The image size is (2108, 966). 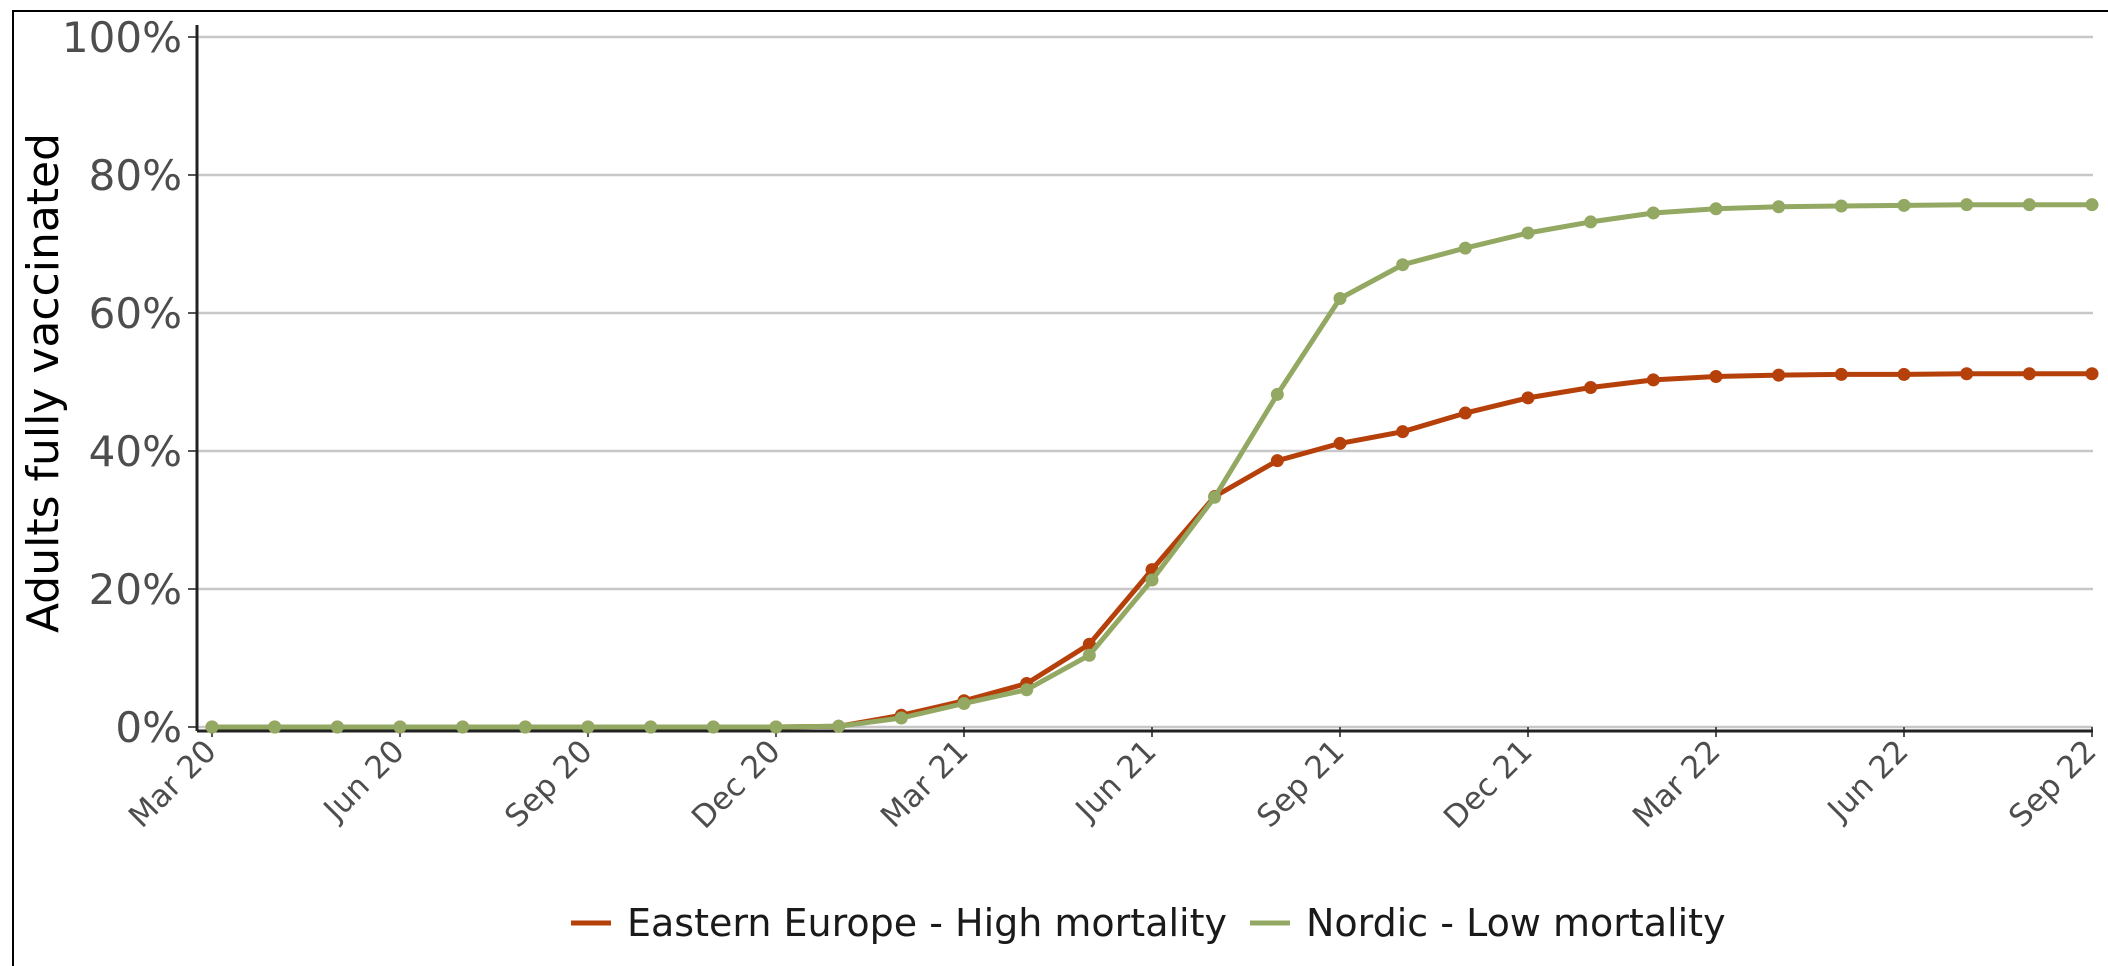 What do you see at coordinates (135, 313) in the screenshot?
I see `y-tick-label: 60%` at bounding box center [135, 313].